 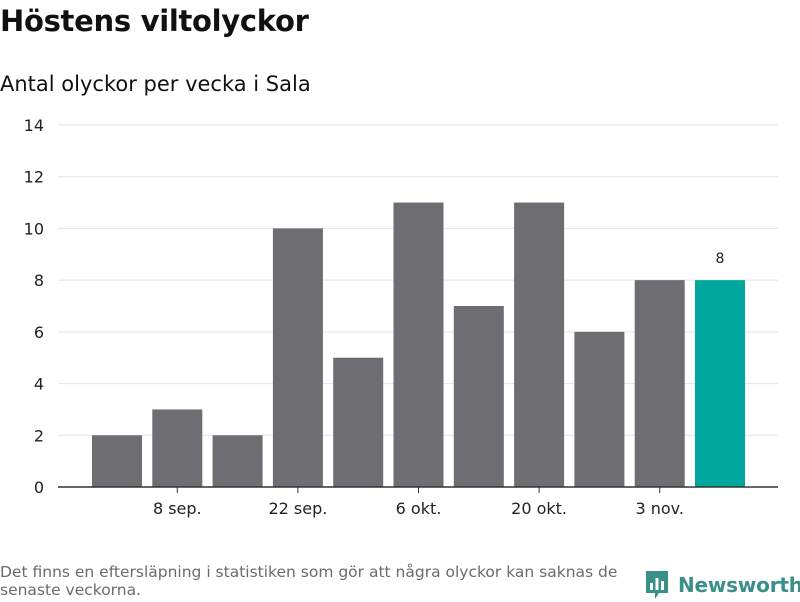 What do you see at coordinates (39, 280) in the screenshot?
I see `y-tick-label: 8` at bounding box center [39, 280].